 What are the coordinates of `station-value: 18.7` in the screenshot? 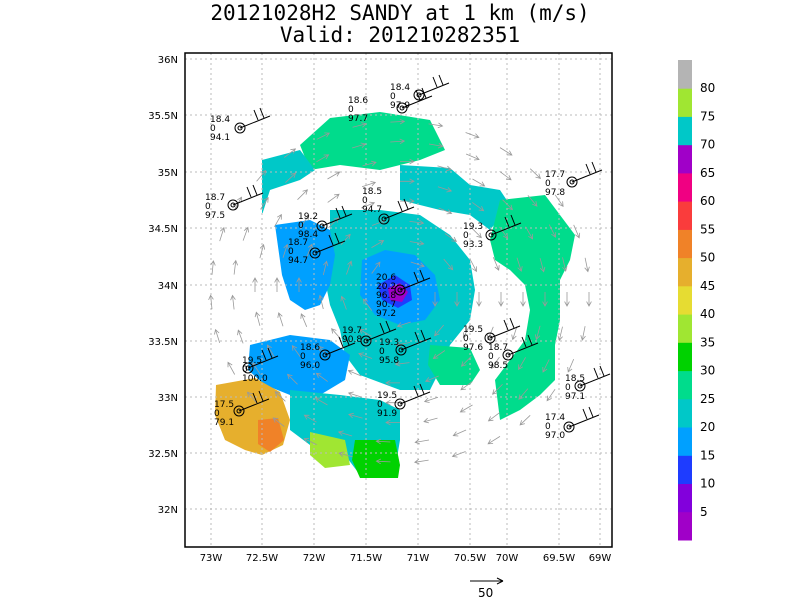 It's located at (215, 198).